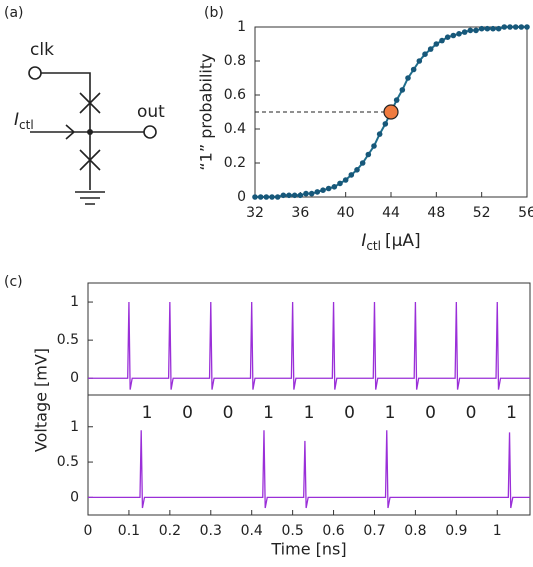 The height and width of the screenshot is (567, 533). I want to click on x-tick-label: 36, so click(300, 213).